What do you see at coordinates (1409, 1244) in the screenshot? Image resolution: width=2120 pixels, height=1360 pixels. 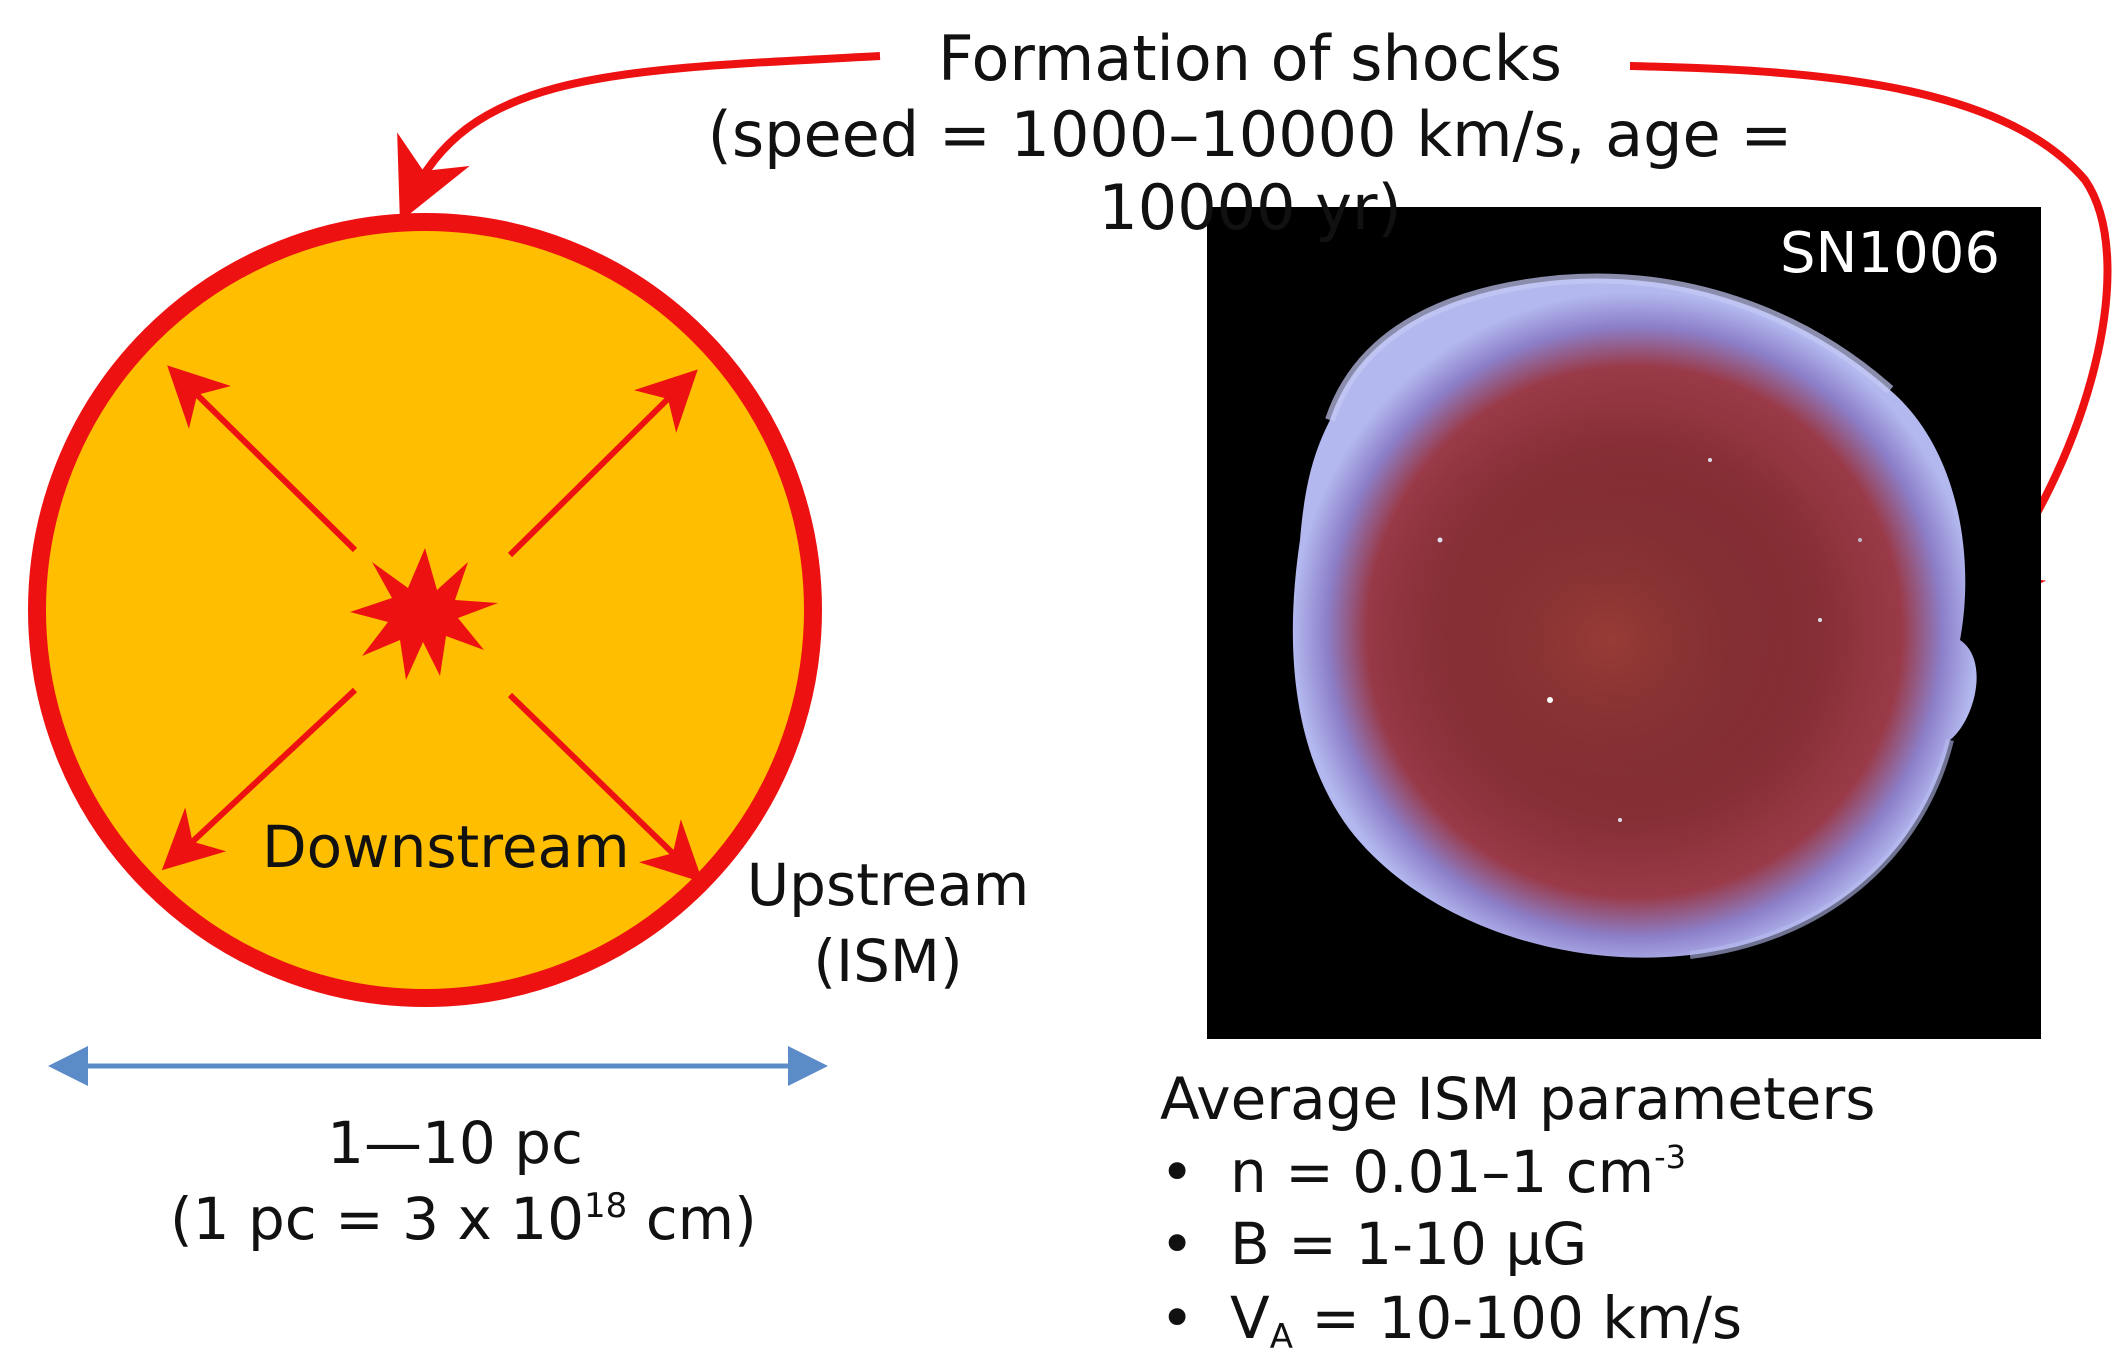 I see `field-text: B = 1-10 μG` at bounding box center [1409, 1244].